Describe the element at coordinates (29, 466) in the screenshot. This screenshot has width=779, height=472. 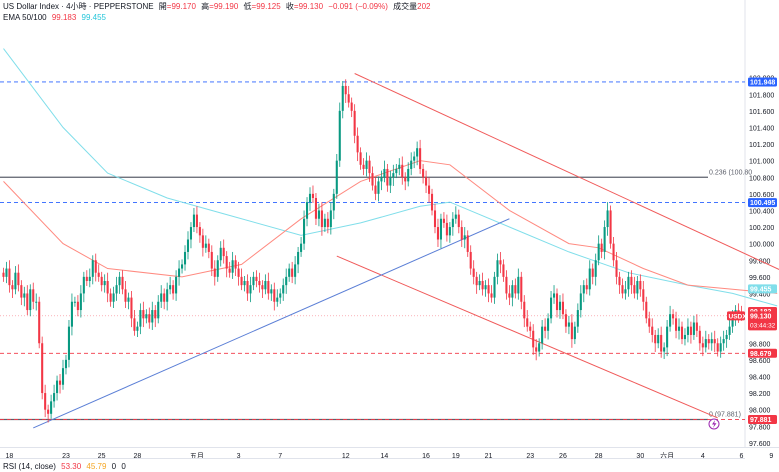
I see `rsi-label: RSI (14, close)` at that location.